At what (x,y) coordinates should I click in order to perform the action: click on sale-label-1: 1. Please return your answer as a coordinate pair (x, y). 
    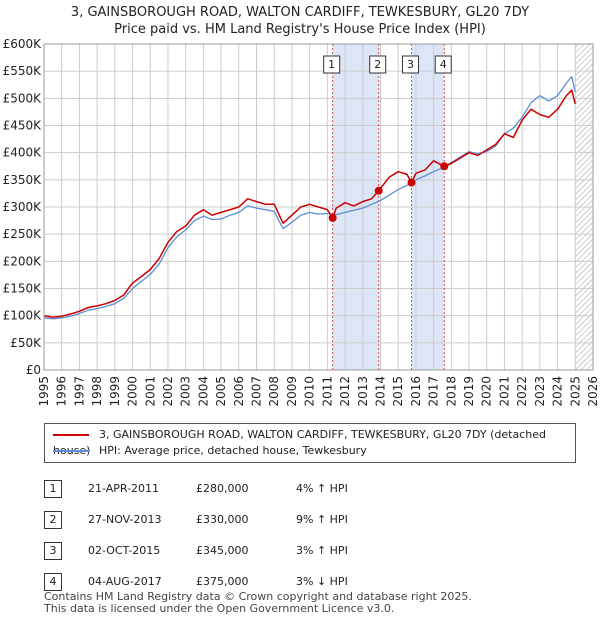
    Looking at the image, I should click on (331, 64).